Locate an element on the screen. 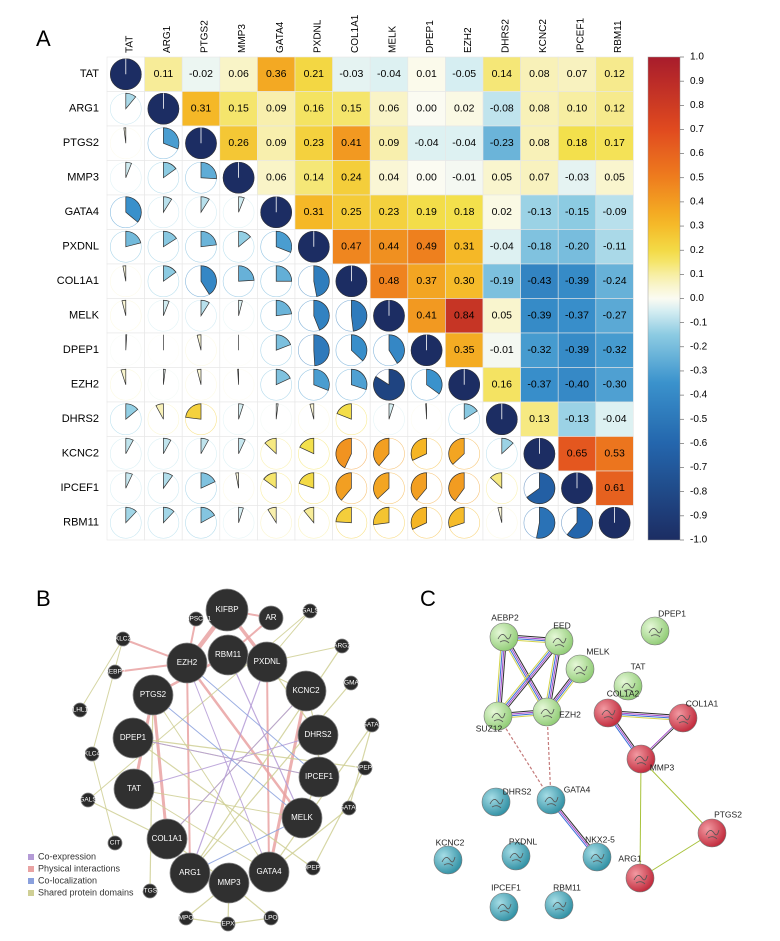 The image size is (780, 941). protein-label: PXDNL is located at coordinates (523, 841).